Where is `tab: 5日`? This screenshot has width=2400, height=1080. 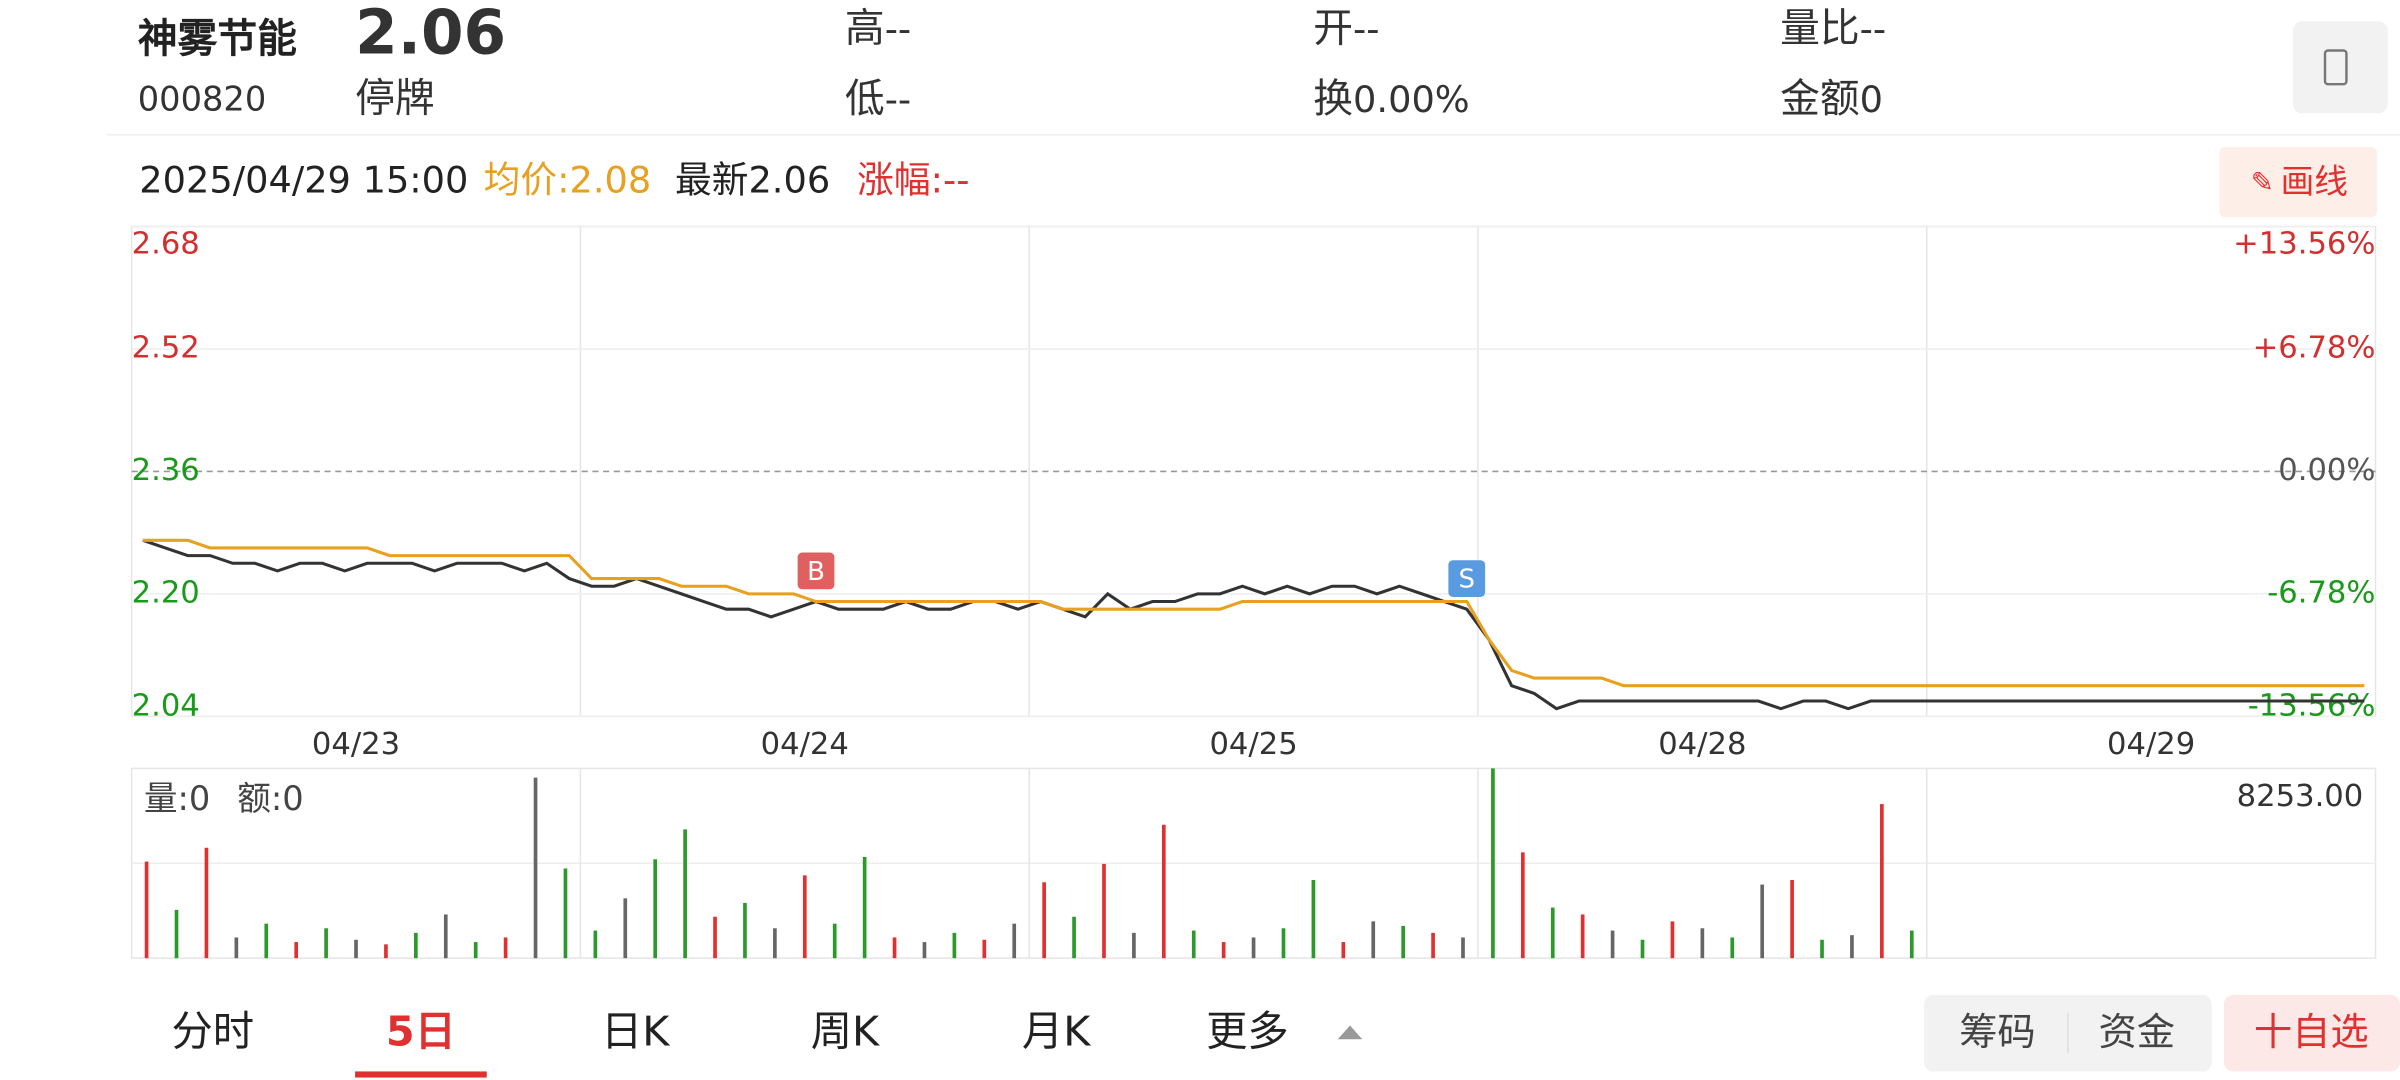
tab: 5日 is located at coordinates (421, 1032).